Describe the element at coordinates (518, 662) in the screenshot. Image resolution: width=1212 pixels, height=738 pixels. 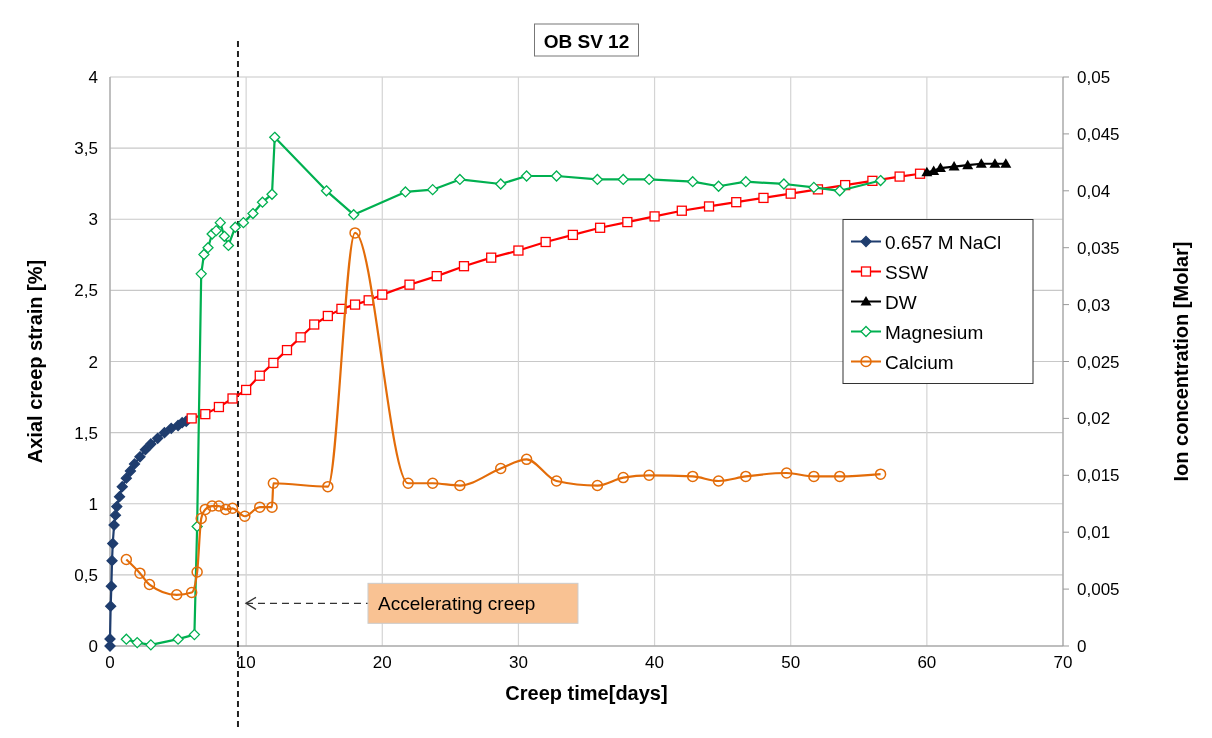
I see `x-tick-label: 30` at that location.